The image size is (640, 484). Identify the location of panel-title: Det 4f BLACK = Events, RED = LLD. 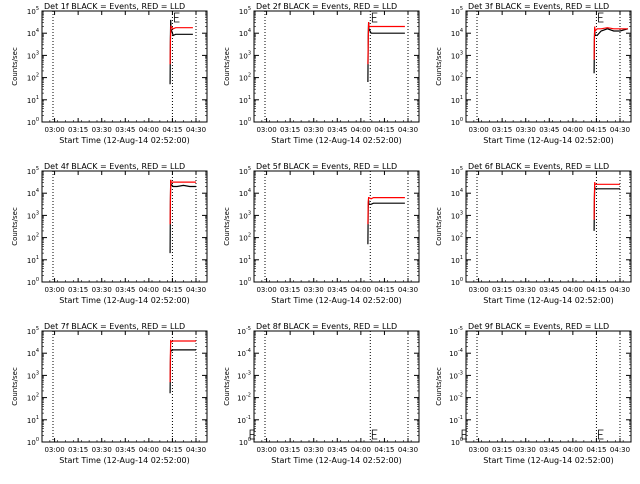
(114, 166).